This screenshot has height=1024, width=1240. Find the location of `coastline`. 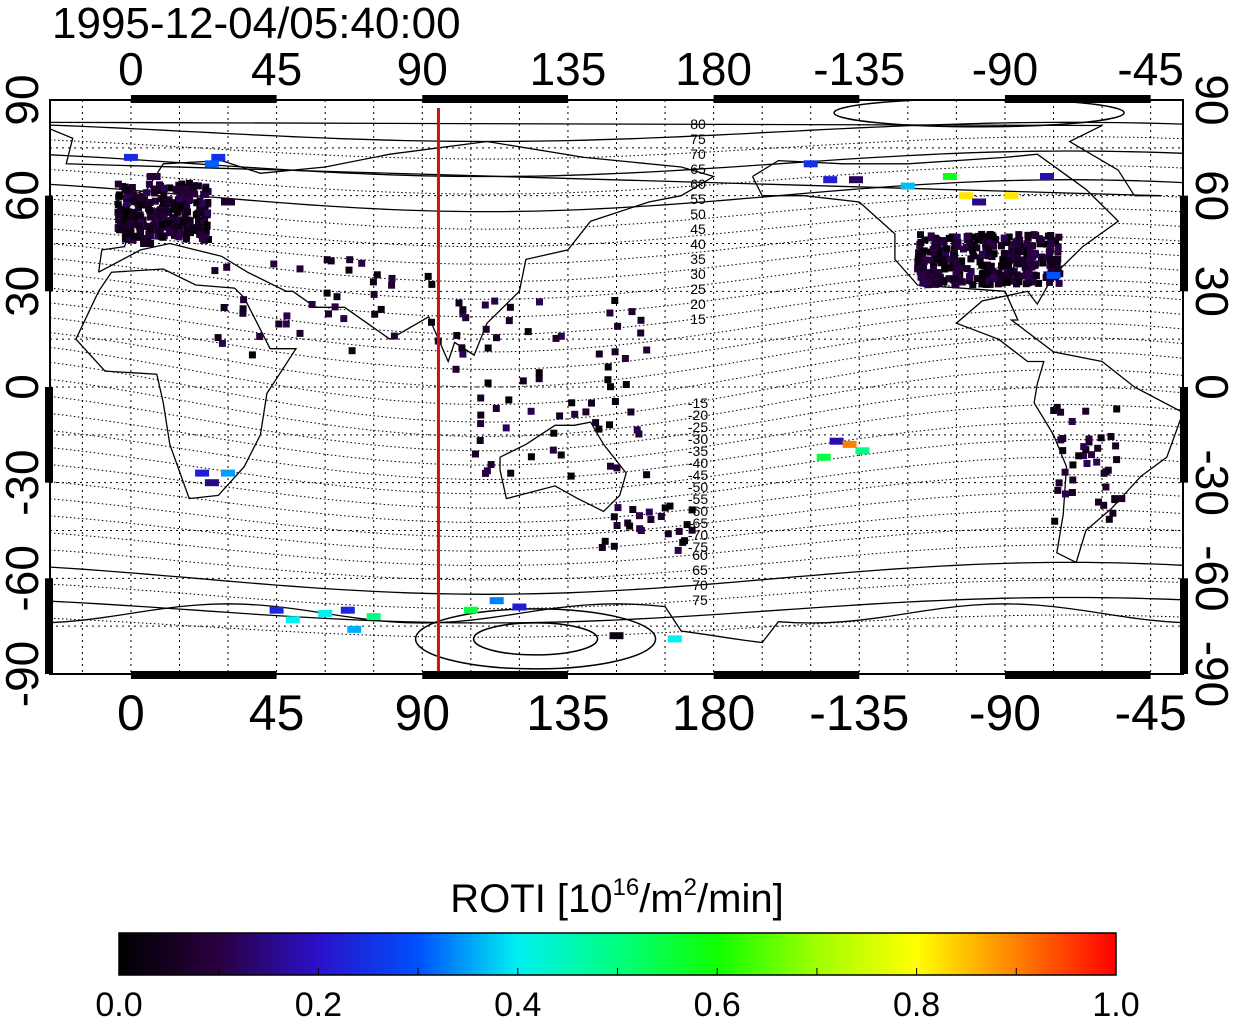

coastline is located at coordinates (563, 467).